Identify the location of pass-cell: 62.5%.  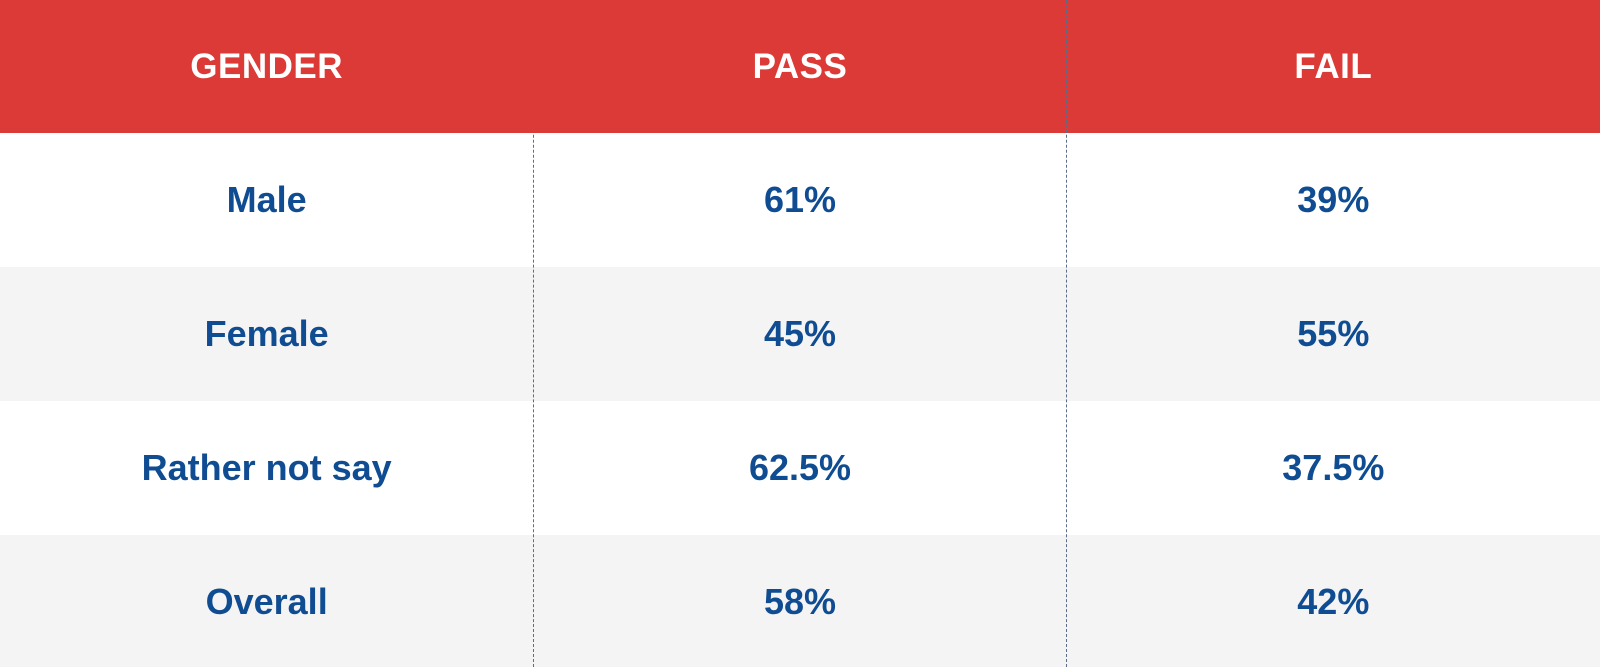
(800, 467).